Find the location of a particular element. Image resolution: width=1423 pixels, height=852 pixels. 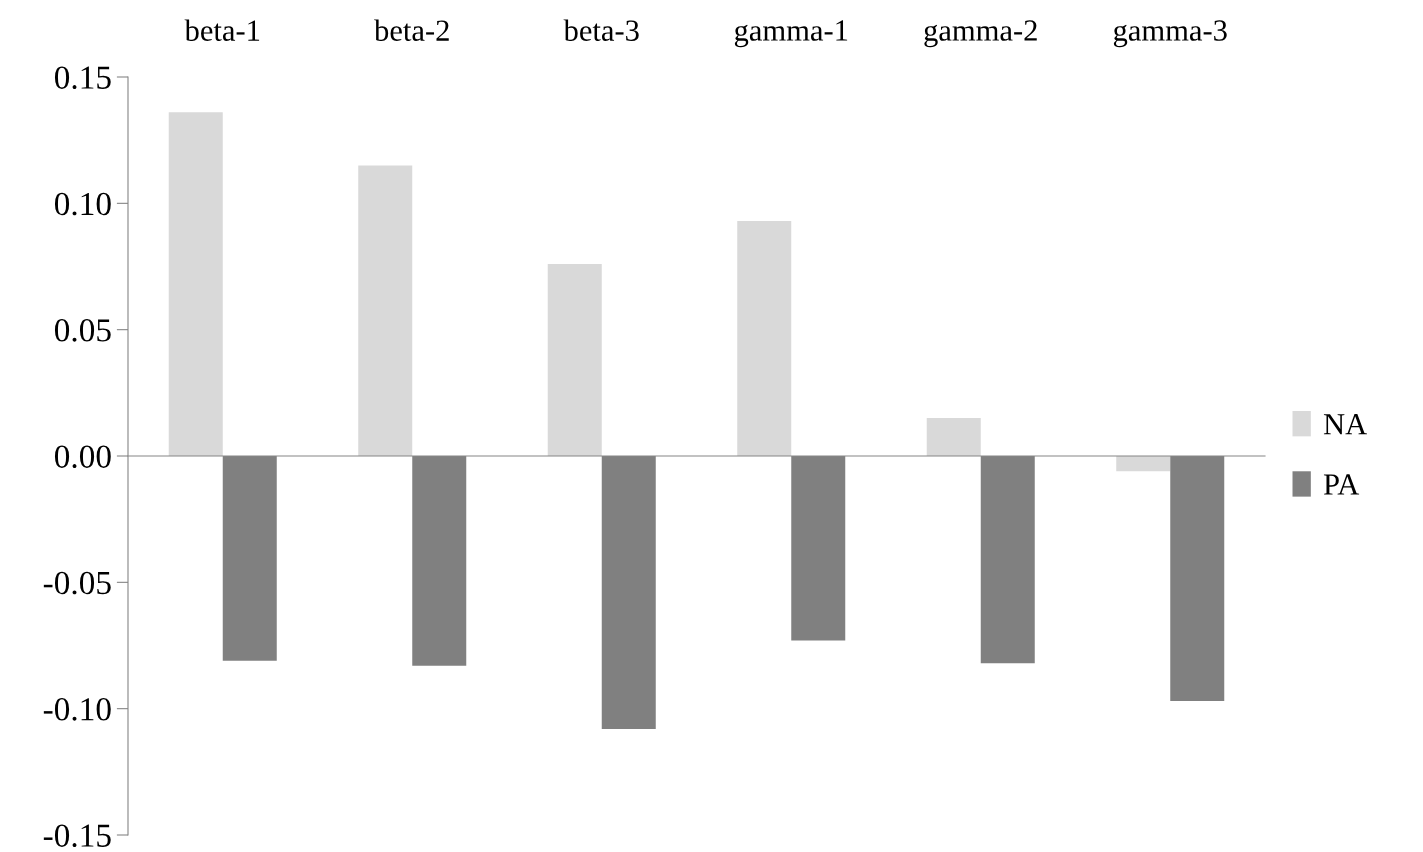

y-tick-label: 0.05 is located at coordinates (82, 330).